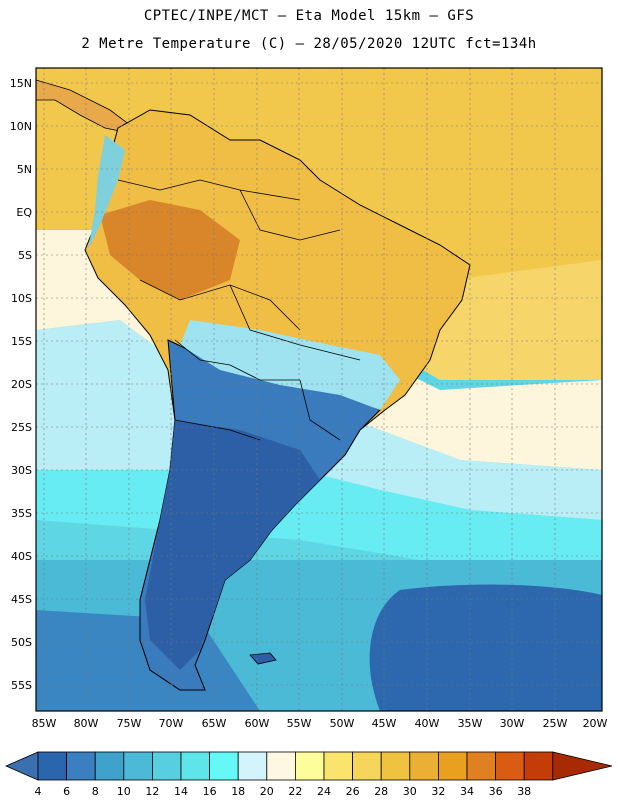 The height and width of the screenshot is (800, 618). What do you see at coordinates (295, 791) in the screenshot?
I see `colorbar-tick-label: 22` at bounding box center [295, 791].